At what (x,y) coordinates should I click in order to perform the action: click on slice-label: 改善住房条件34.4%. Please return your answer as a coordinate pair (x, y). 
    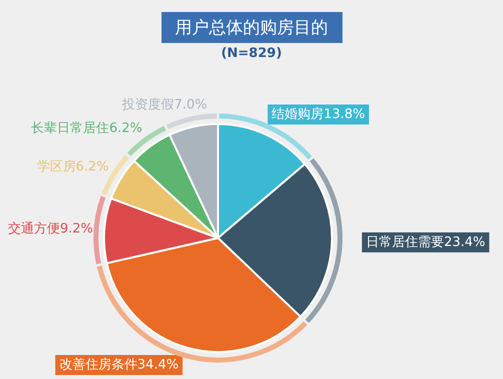
    Looking at the image, I should click on (119, 364).